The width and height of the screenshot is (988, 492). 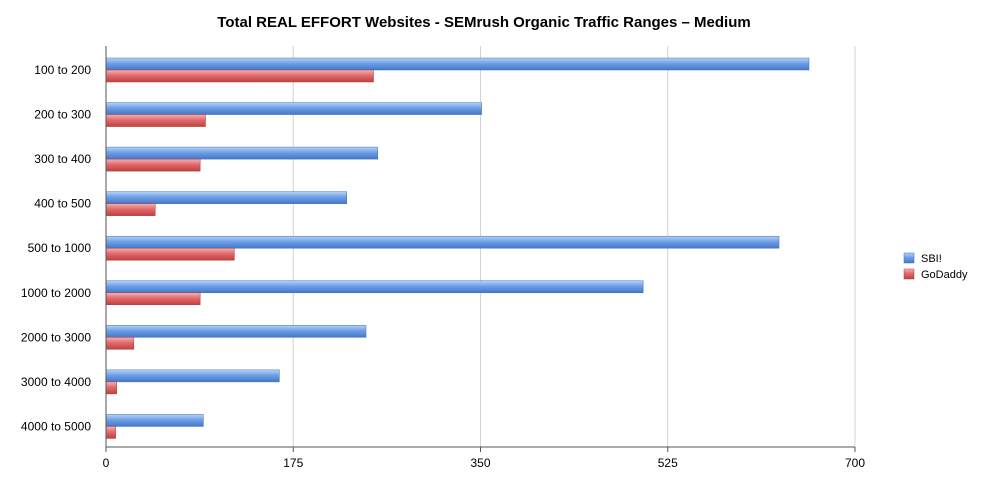 I want to click on y-category-label: 200 to 300, so click(x=62, y=115).